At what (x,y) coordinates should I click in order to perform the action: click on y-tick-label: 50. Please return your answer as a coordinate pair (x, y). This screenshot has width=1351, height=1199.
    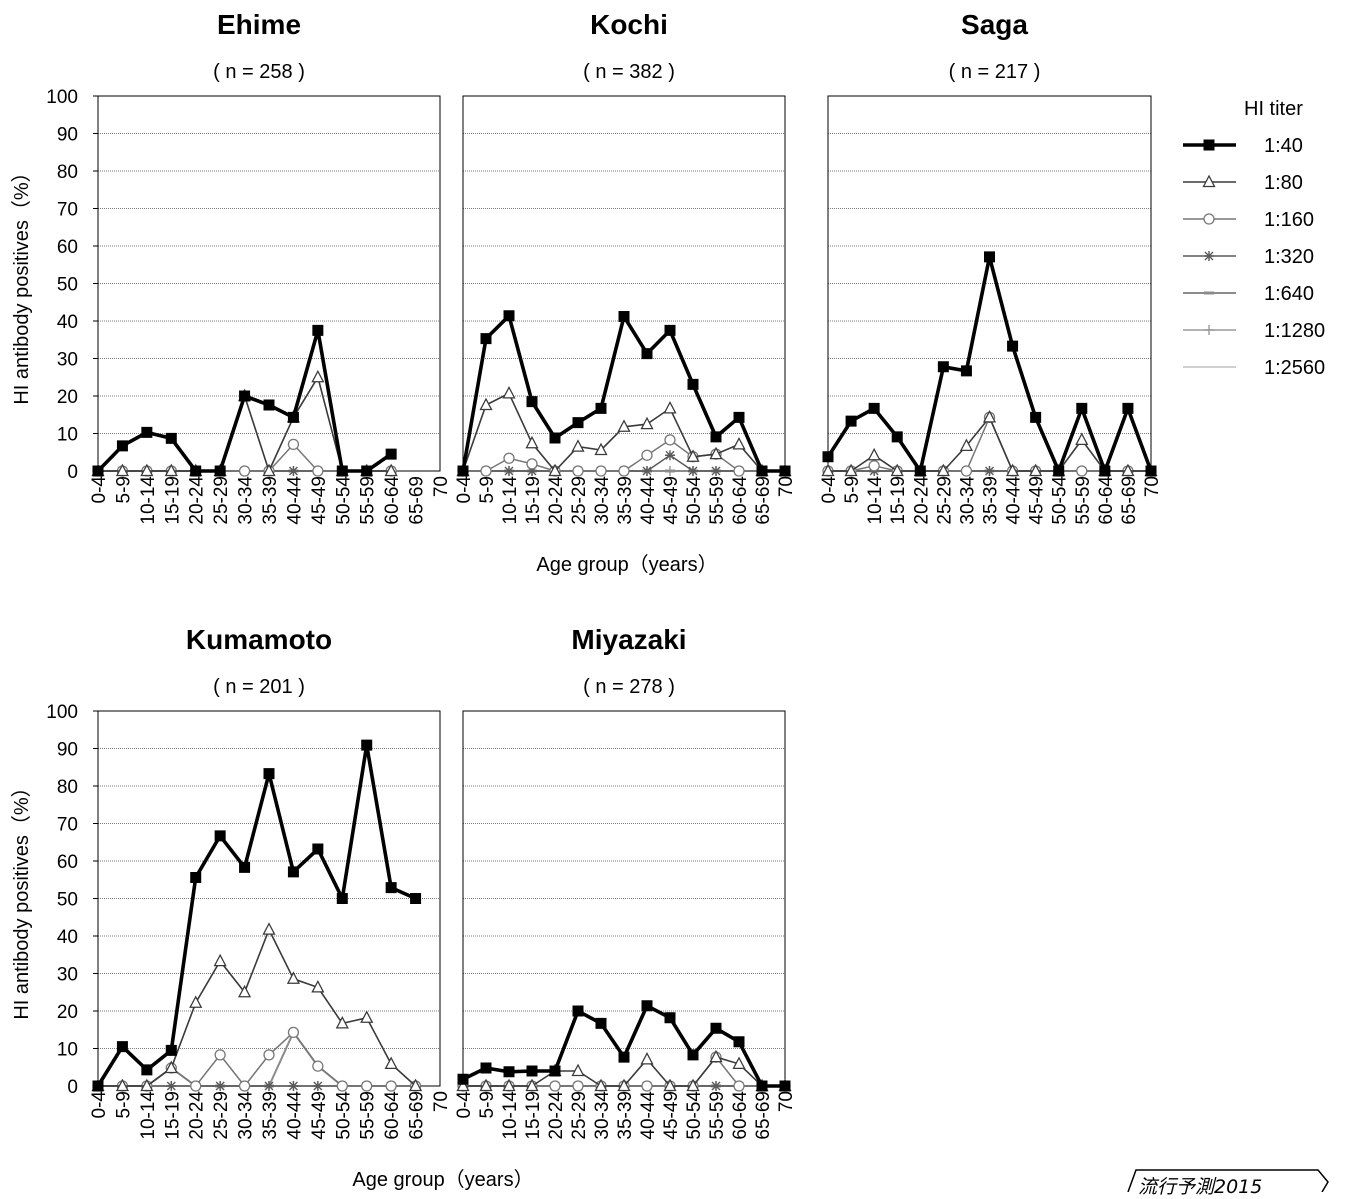
    Looking at the image, I should click on (67, 900).